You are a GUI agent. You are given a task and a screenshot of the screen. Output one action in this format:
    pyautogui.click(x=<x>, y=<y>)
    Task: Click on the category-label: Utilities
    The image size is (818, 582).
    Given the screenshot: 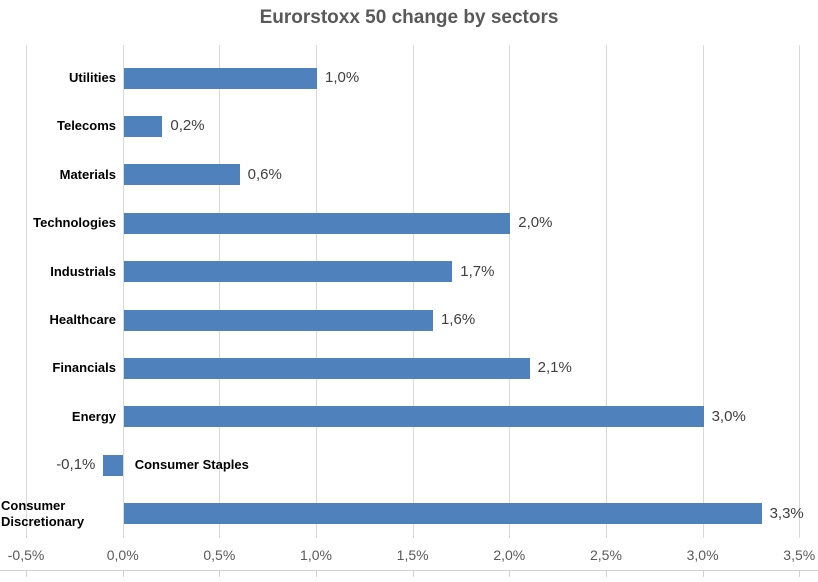 What is the action you would take?
    pyautogui.click(x=92, y=77)
    